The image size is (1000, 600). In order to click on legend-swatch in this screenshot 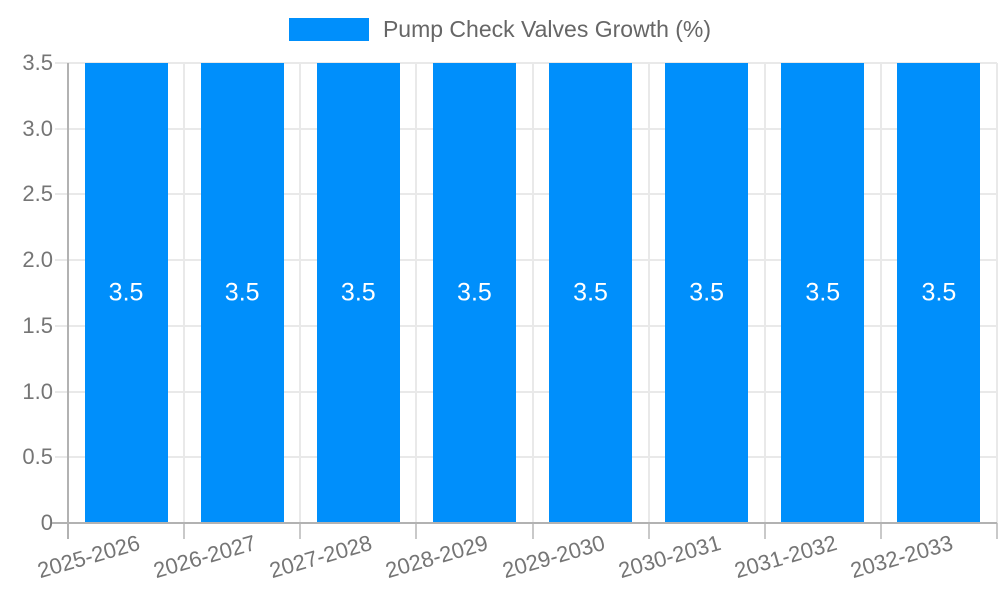, I will do `click(328, 29)`.